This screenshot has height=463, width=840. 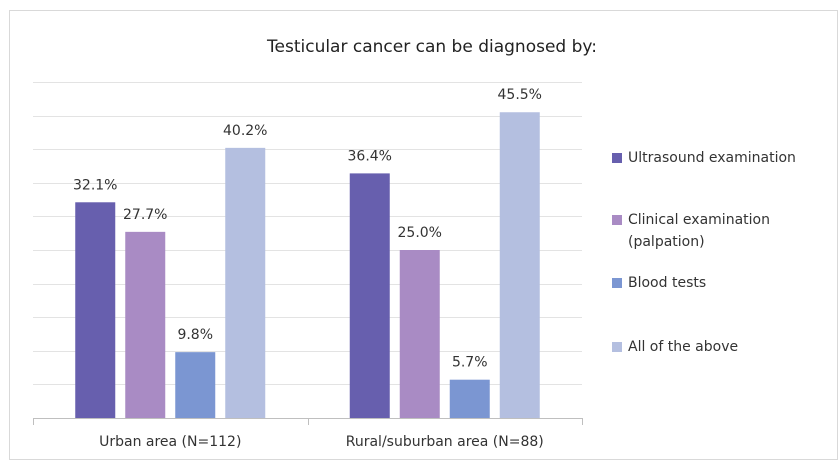 What do you see at coordinates (714, 283) in the screenshot?
I see `legend-item: Blood tests` at bounding box center [714, 283].